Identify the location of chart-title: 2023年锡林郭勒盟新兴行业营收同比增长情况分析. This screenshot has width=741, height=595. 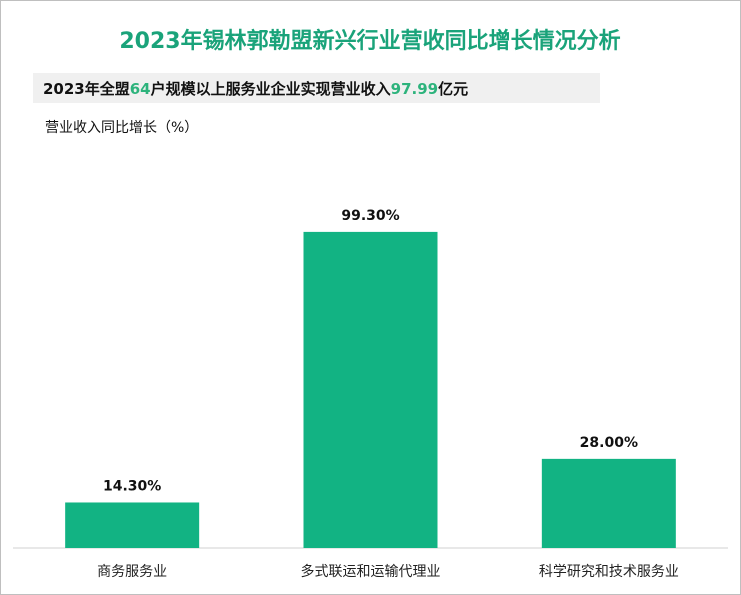
(369, 41).